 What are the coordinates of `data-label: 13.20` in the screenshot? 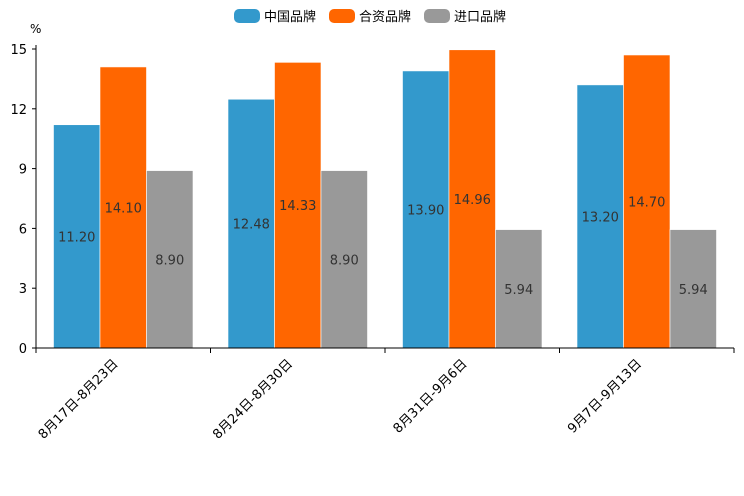 It's located at (600, 217).